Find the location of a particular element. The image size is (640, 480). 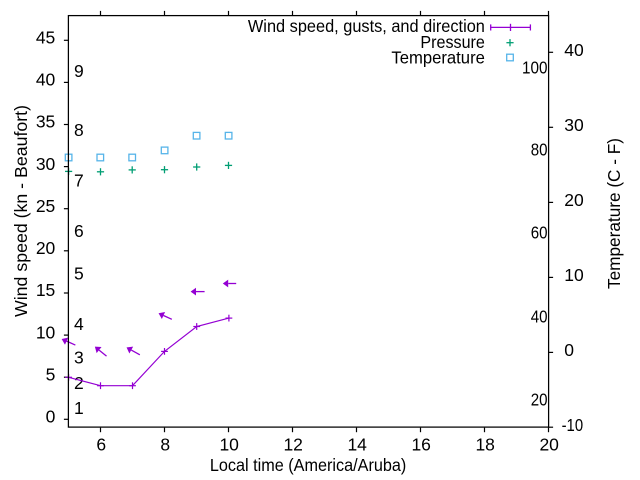

svg-text: 25 is located at coordinates (45, 206).